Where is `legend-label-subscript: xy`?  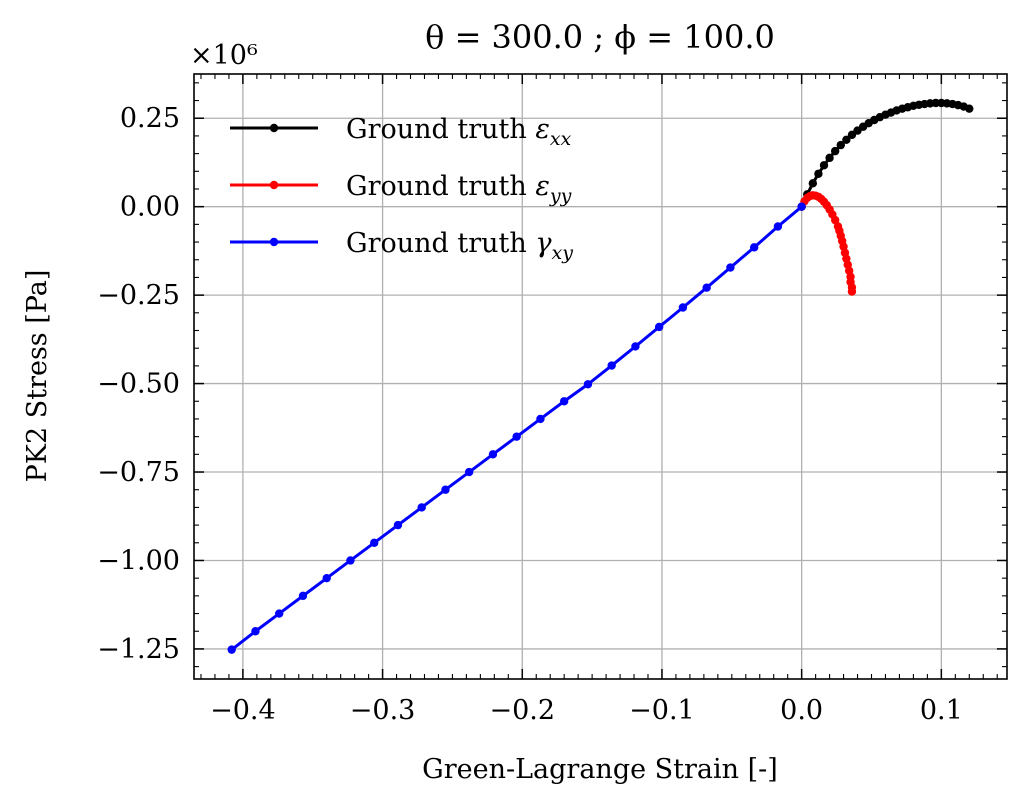 legend-label-subscript: xy is located at coordinates (562, 253).